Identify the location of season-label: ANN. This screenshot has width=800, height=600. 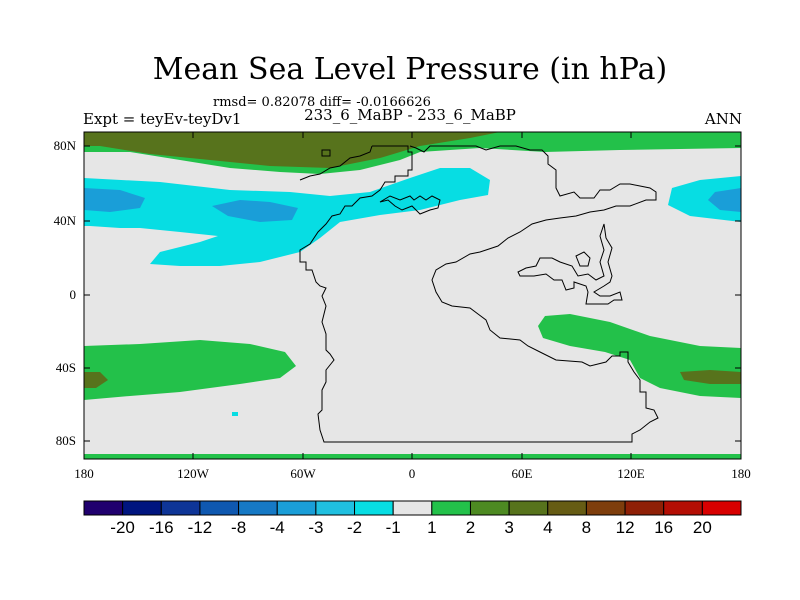
(723, 119).